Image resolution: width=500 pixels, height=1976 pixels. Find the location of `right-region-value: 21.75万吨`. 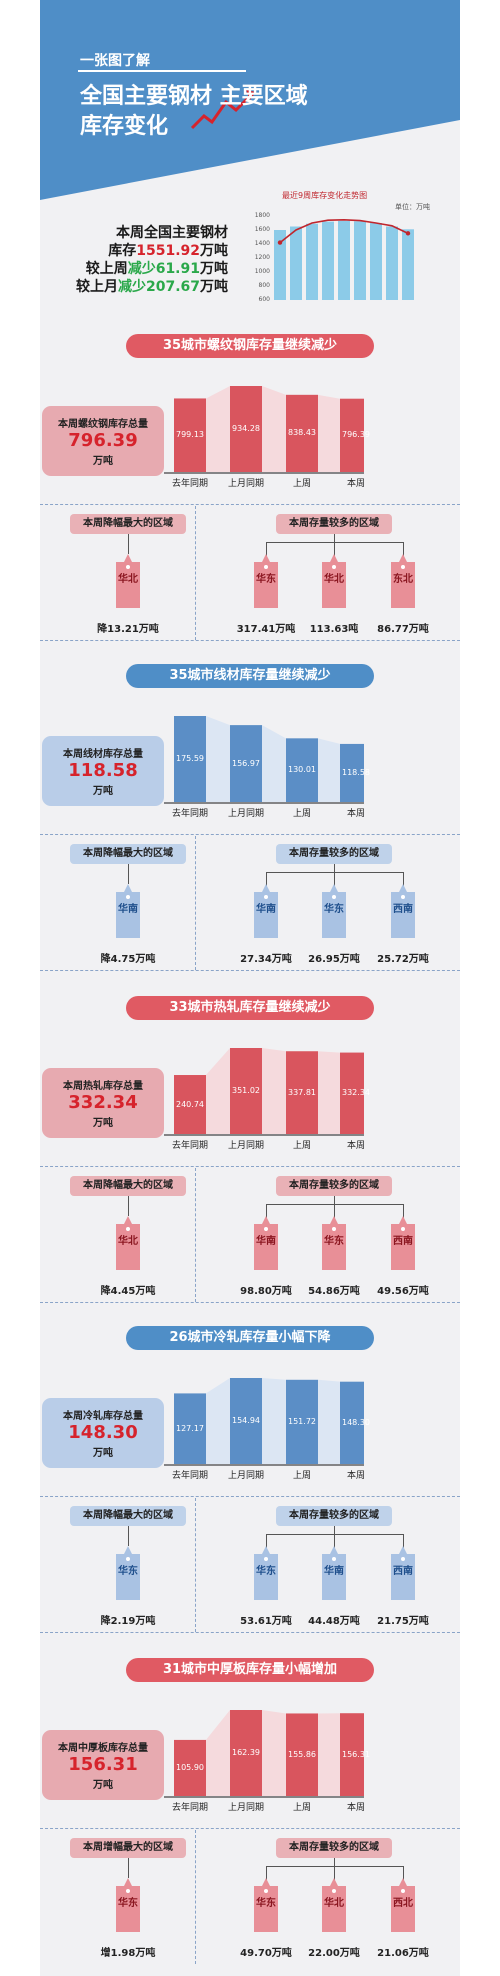

right-region-value: 21.75万吨 is located at coordinates (403, 1621).